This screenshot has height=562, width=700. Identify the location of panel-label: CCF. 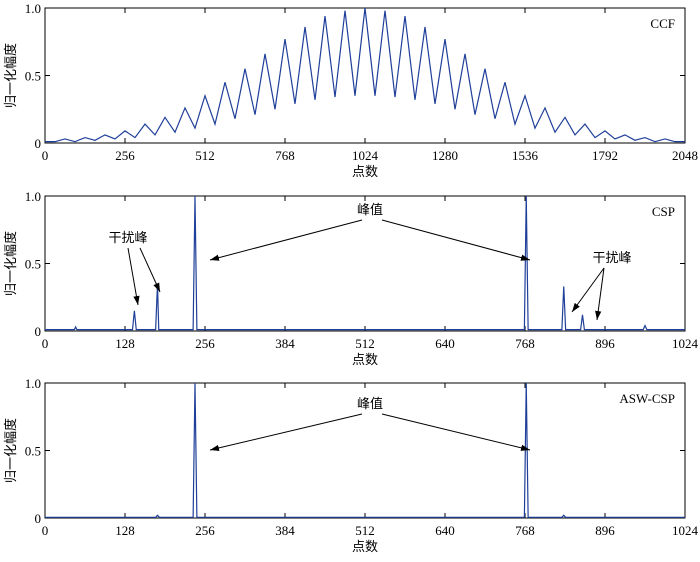
(662, 23).